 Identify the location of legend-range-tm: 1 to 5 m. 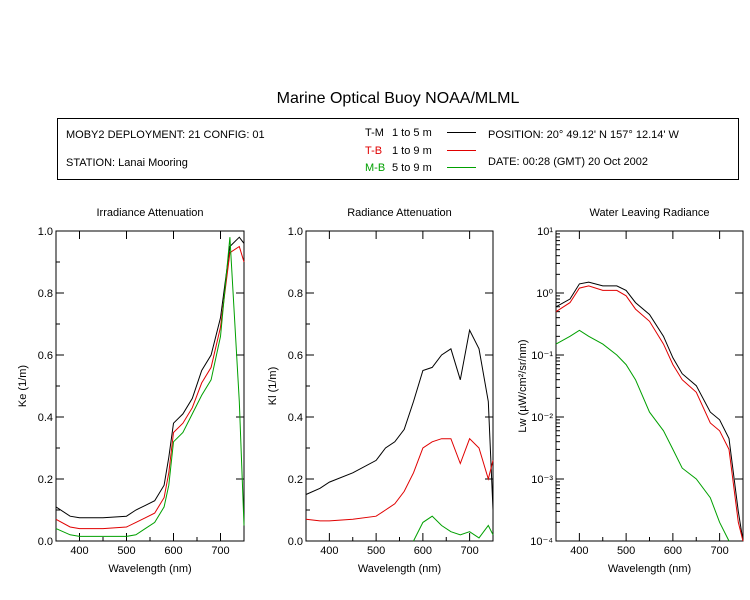
(412, 133).